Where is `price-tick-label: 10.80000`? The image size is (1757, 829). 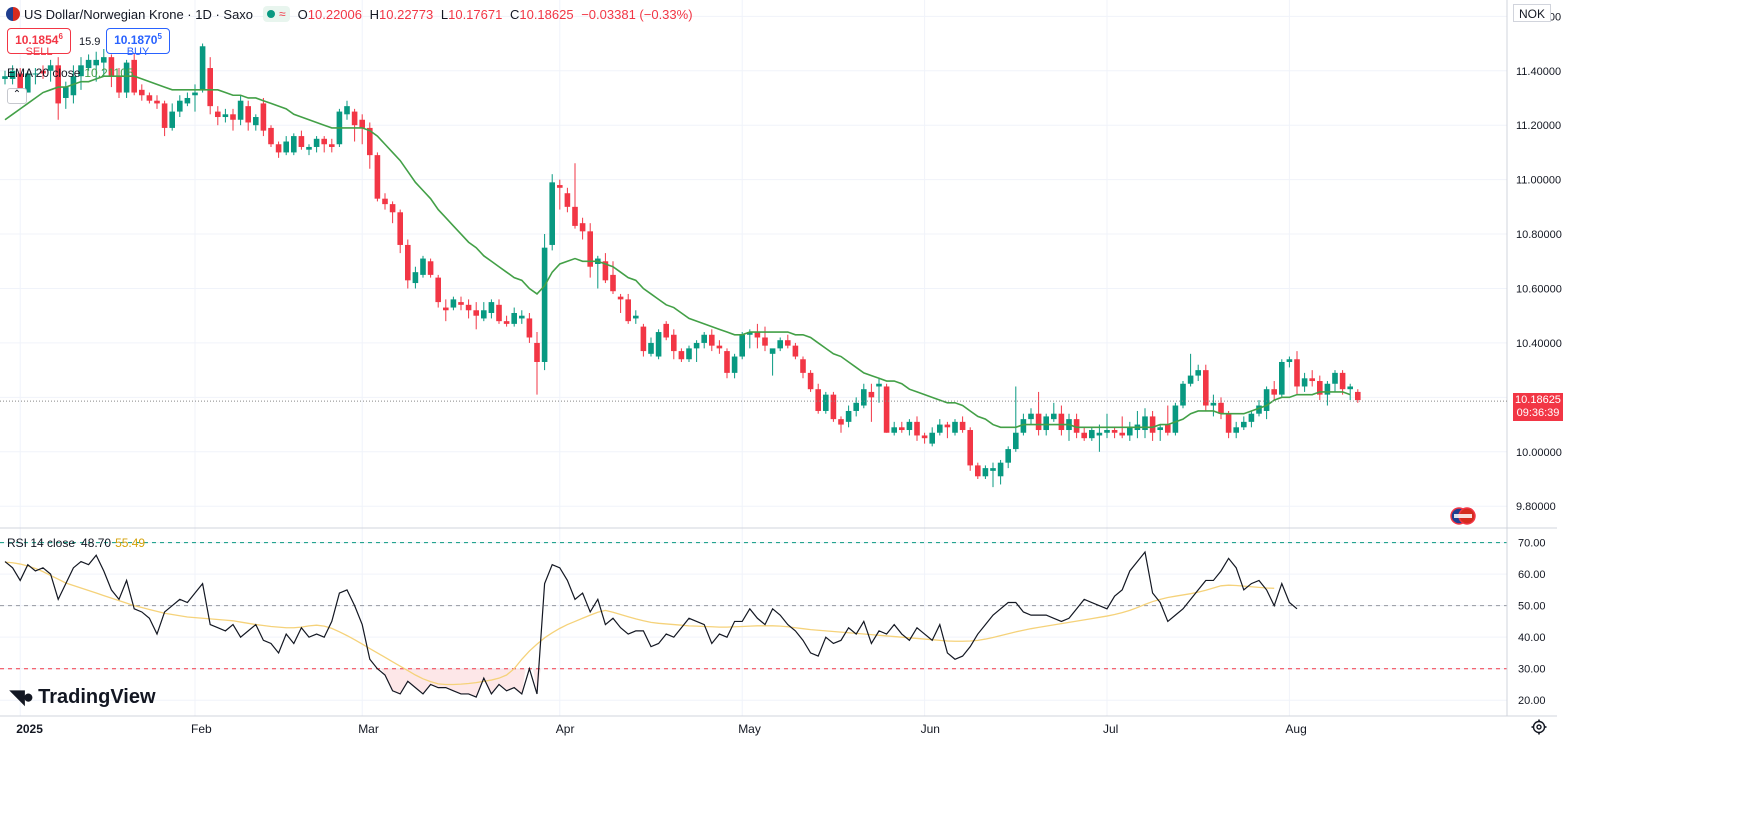 price-tick-label: 10.80000 is located at coordinates (1539, 235).